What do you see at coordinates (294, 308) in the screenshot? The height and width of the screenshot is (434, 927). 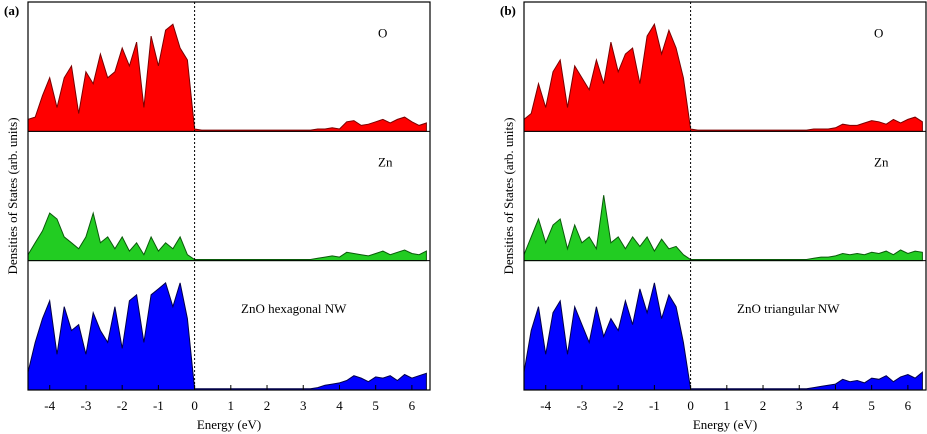 I see `series-label: ZnO hexagonal NW` at bounding box center [294, 308].